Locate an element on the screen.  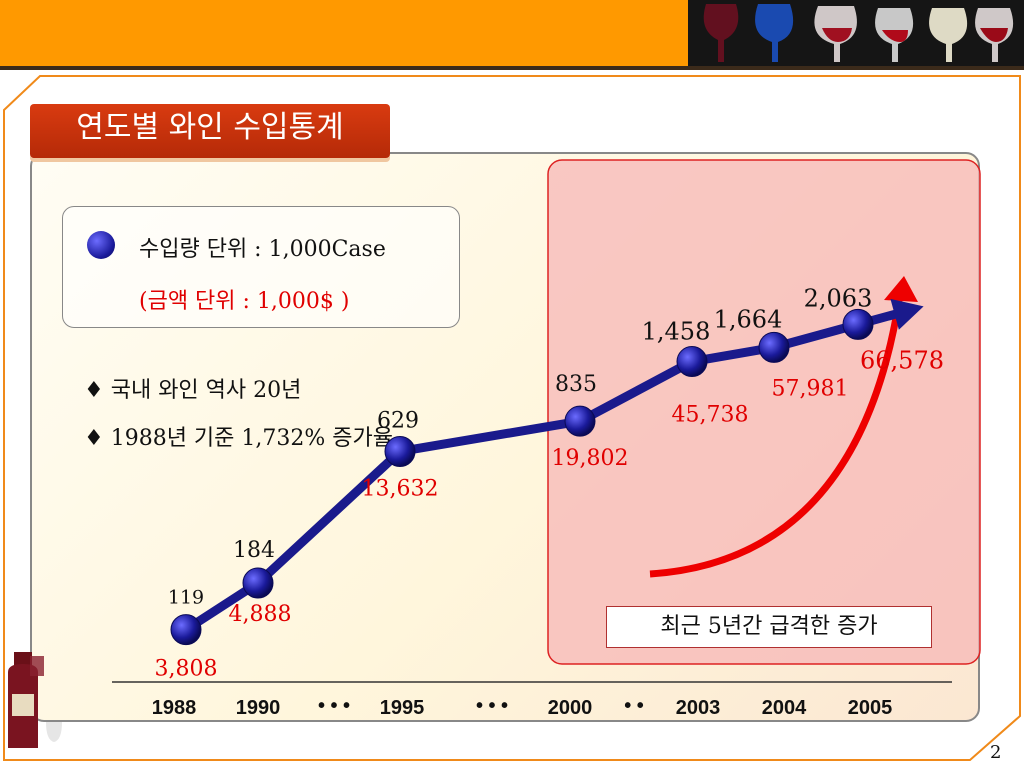
legend-box: 수입량 단위 : 1,000Case (금액 단위 : 1,000$ ) is located at coordinates (261, 267).